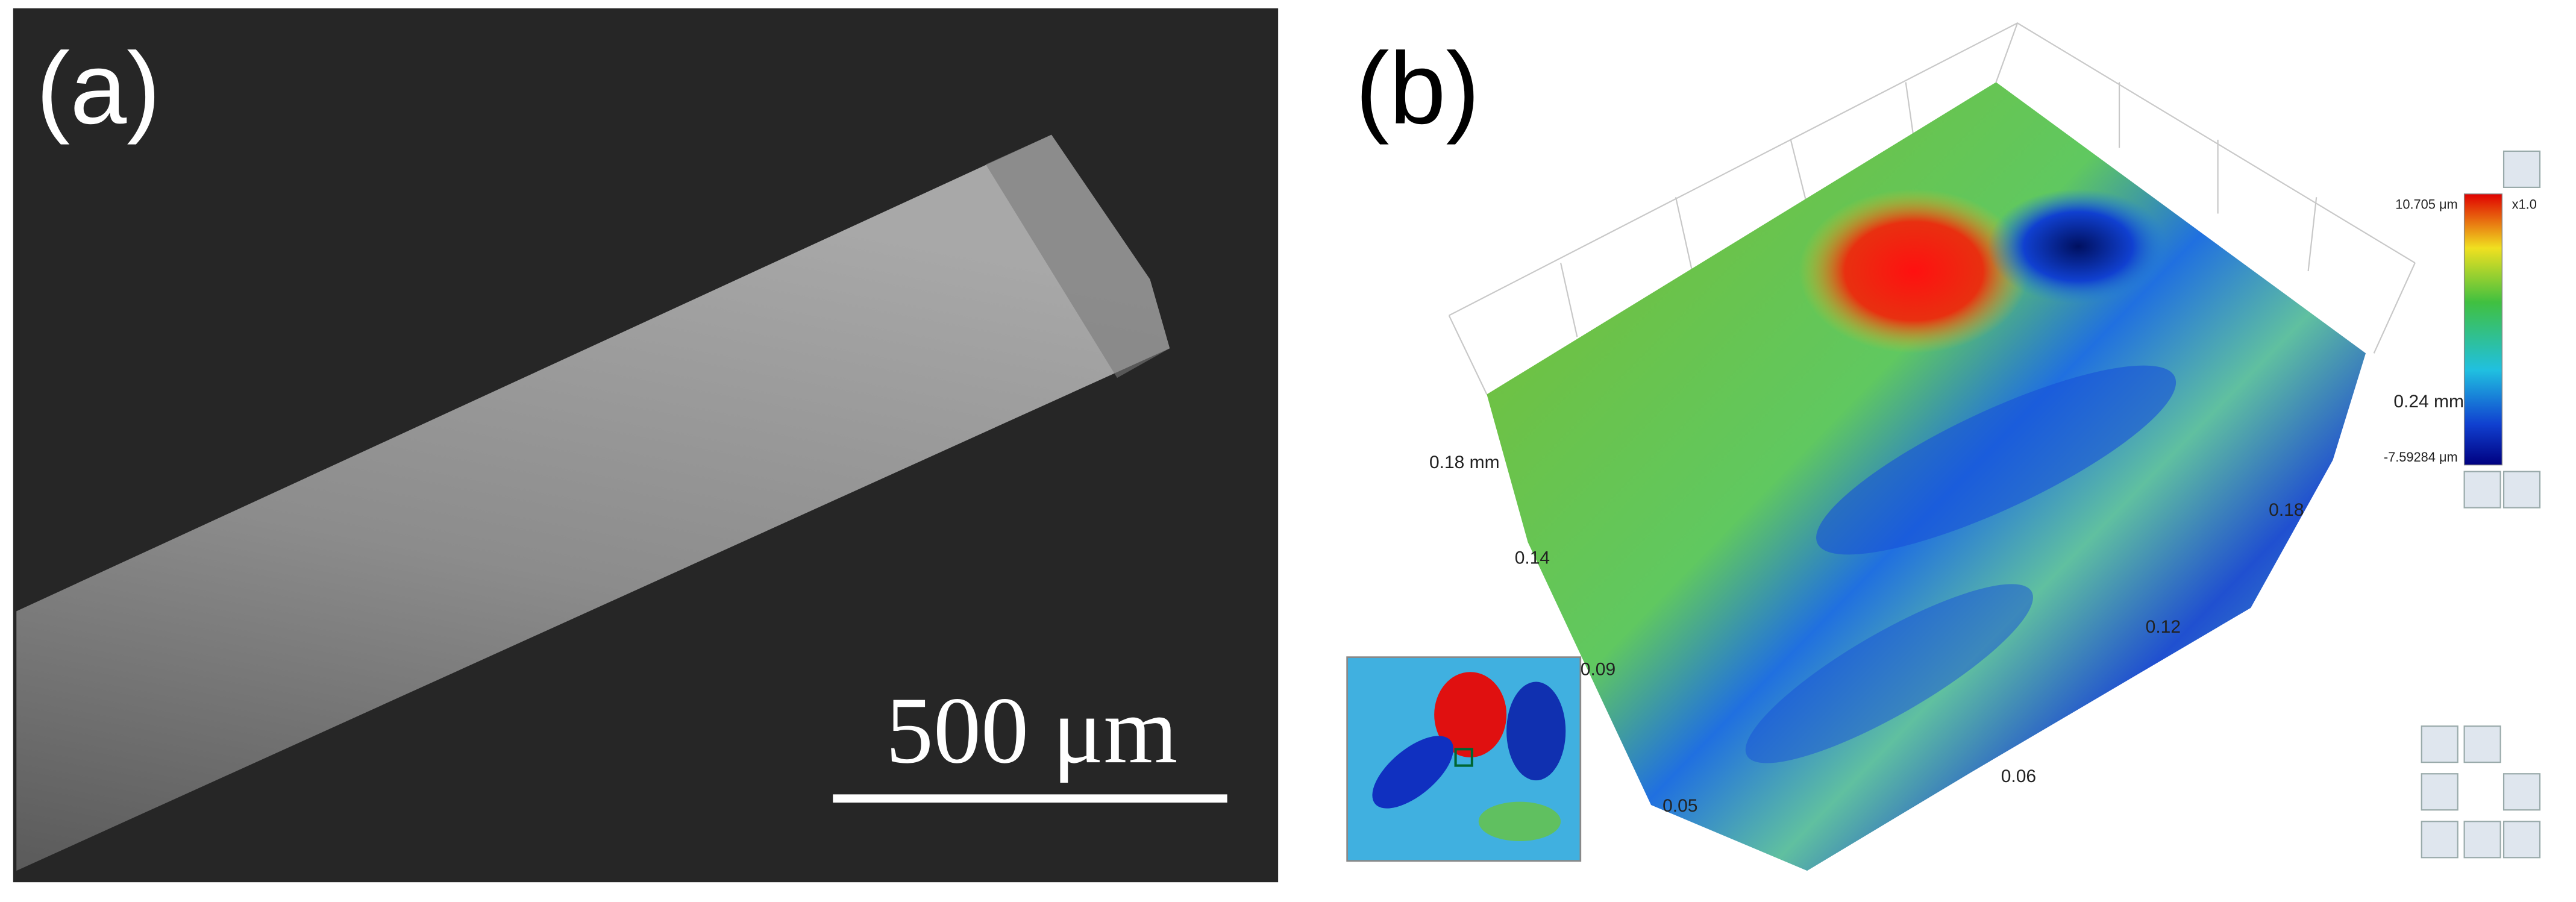 The width and height of the screenshot is (2576, 902). What do you see at coordinates (2439, 792) in the screenshot?
I see `button-left` at bounding box center [2439, 792].